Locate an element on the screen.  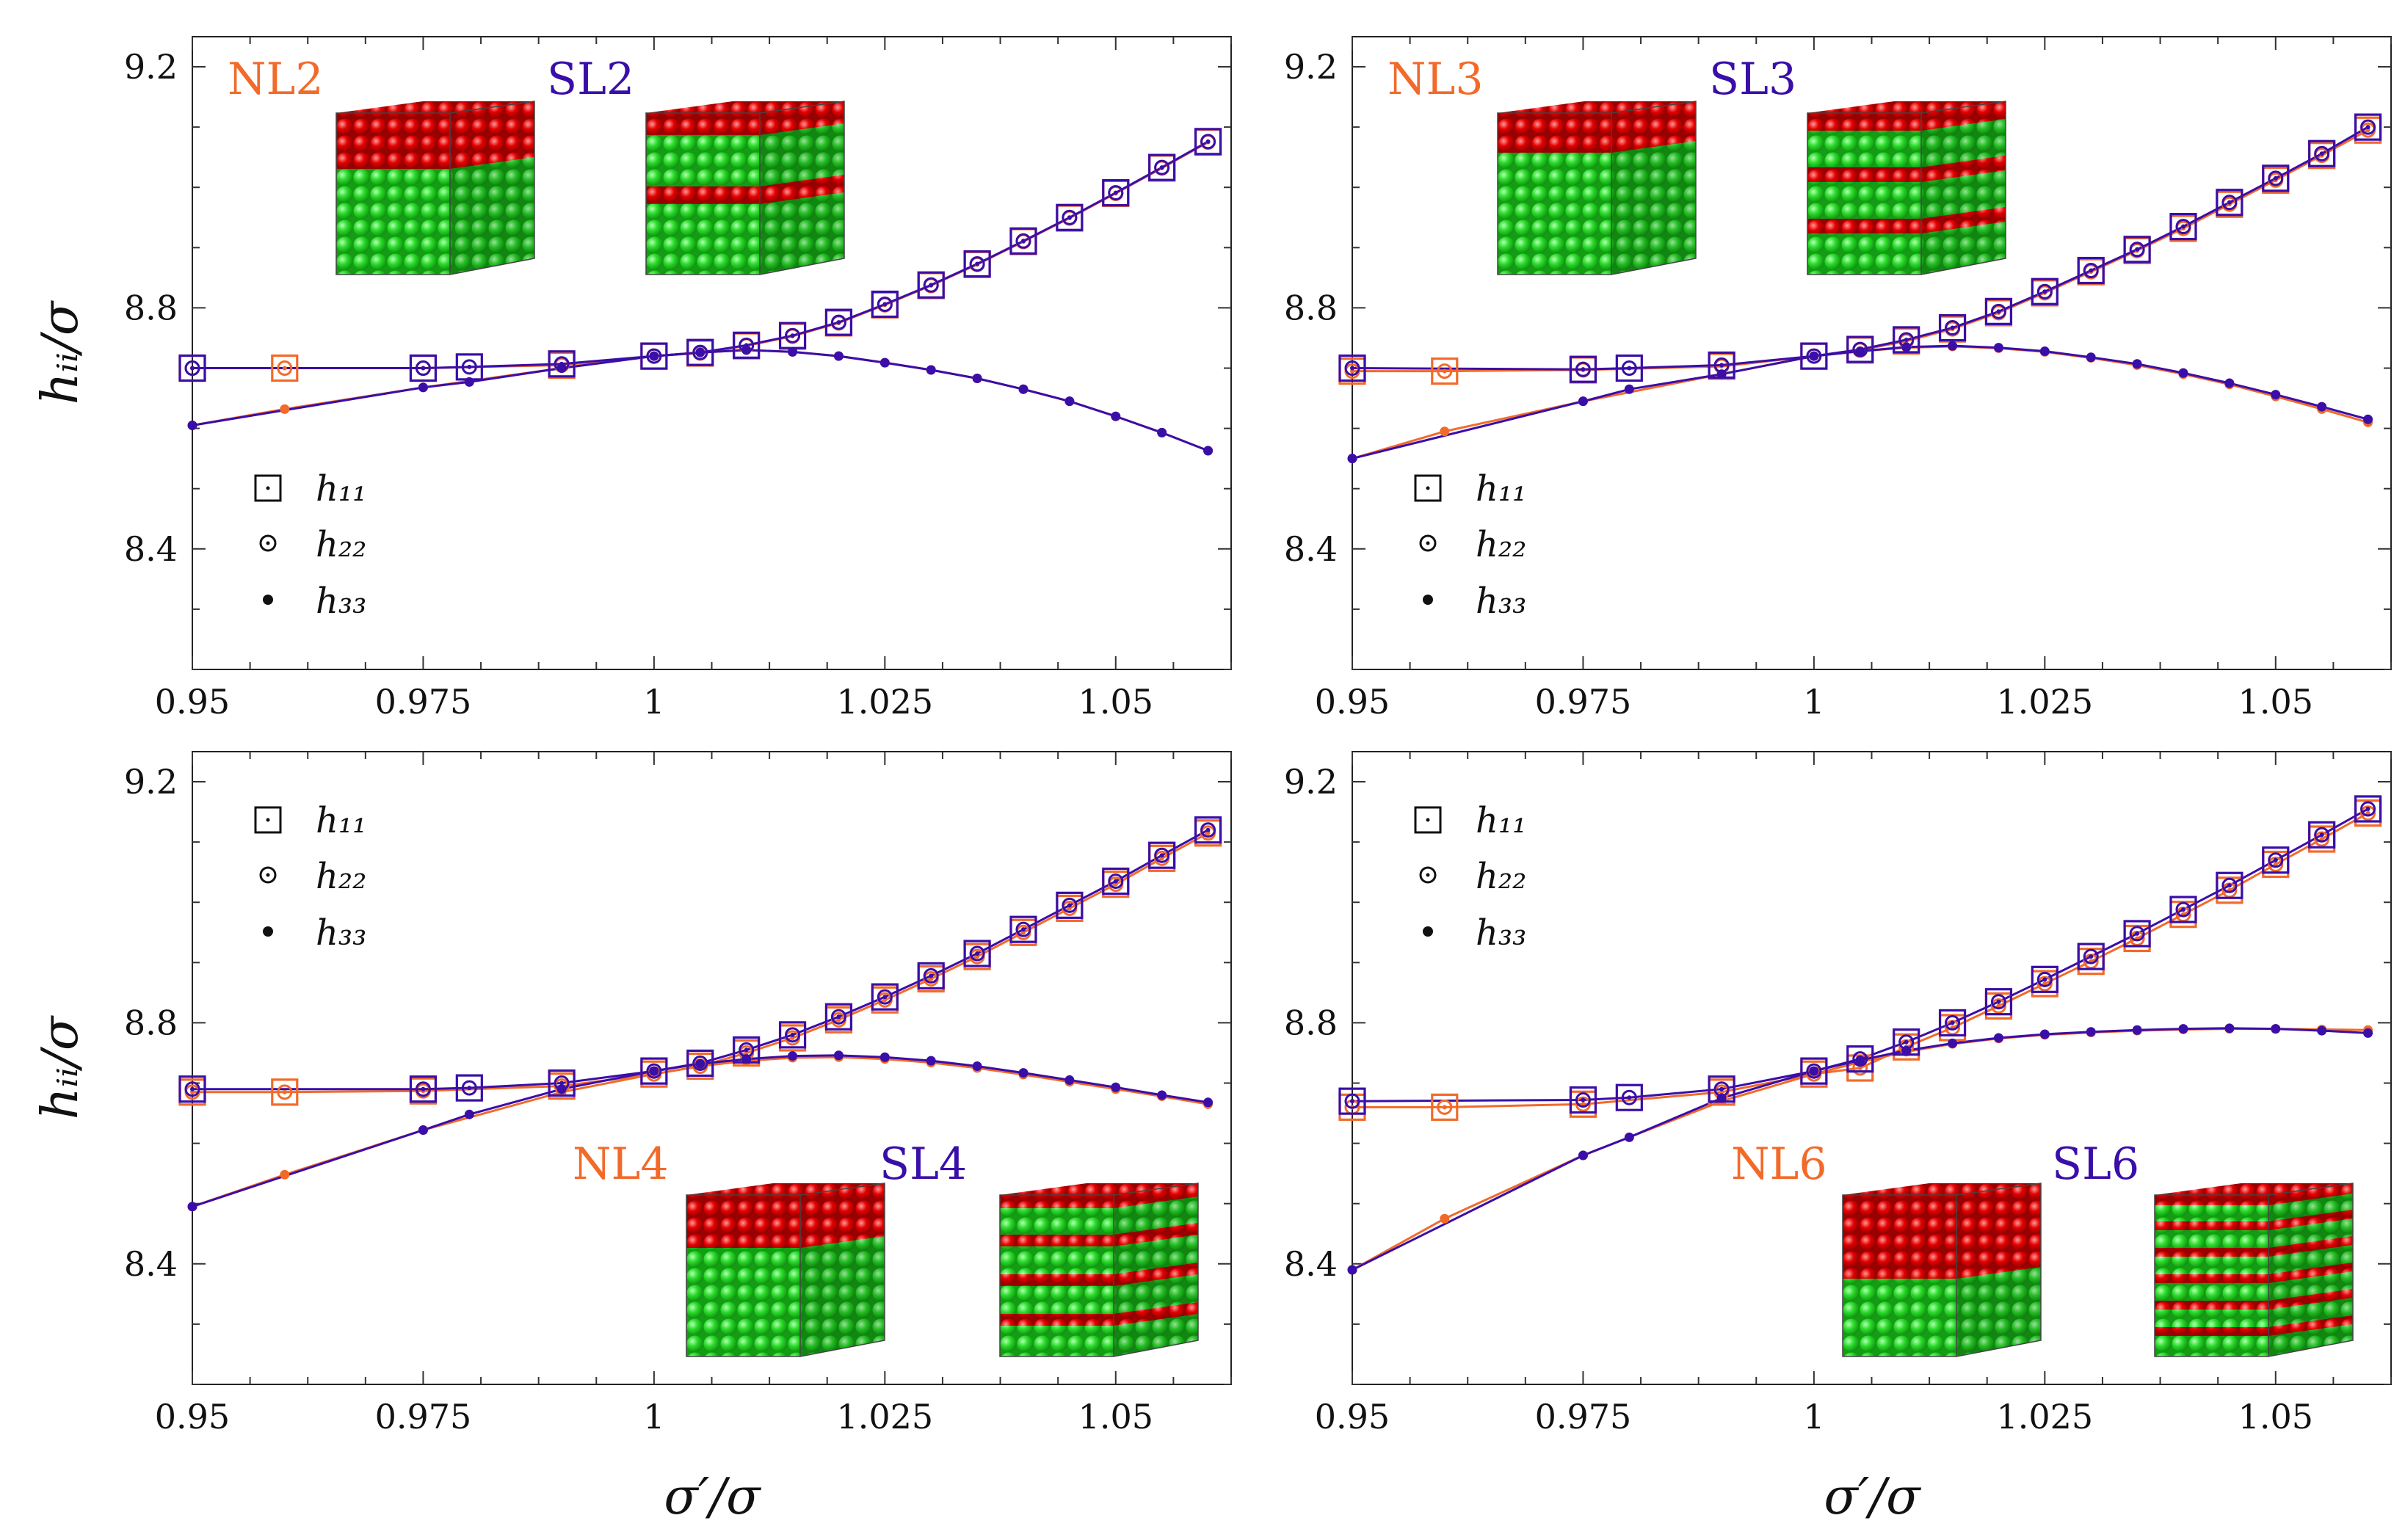
y-tick-label: 8.8 is located at coordinates (1311, 1022).